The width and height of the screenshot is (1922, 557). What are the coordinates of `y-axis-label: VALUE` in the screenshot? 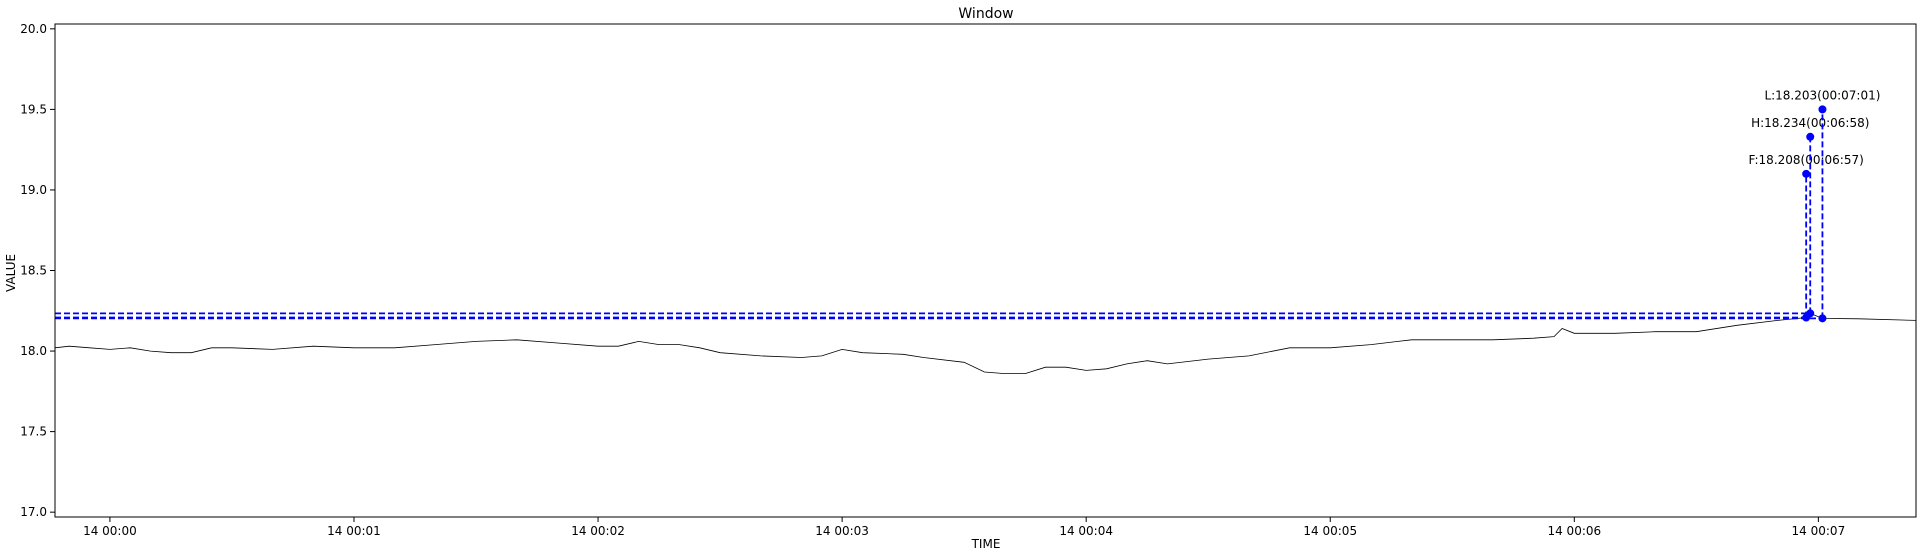 It's located at (11, 273).